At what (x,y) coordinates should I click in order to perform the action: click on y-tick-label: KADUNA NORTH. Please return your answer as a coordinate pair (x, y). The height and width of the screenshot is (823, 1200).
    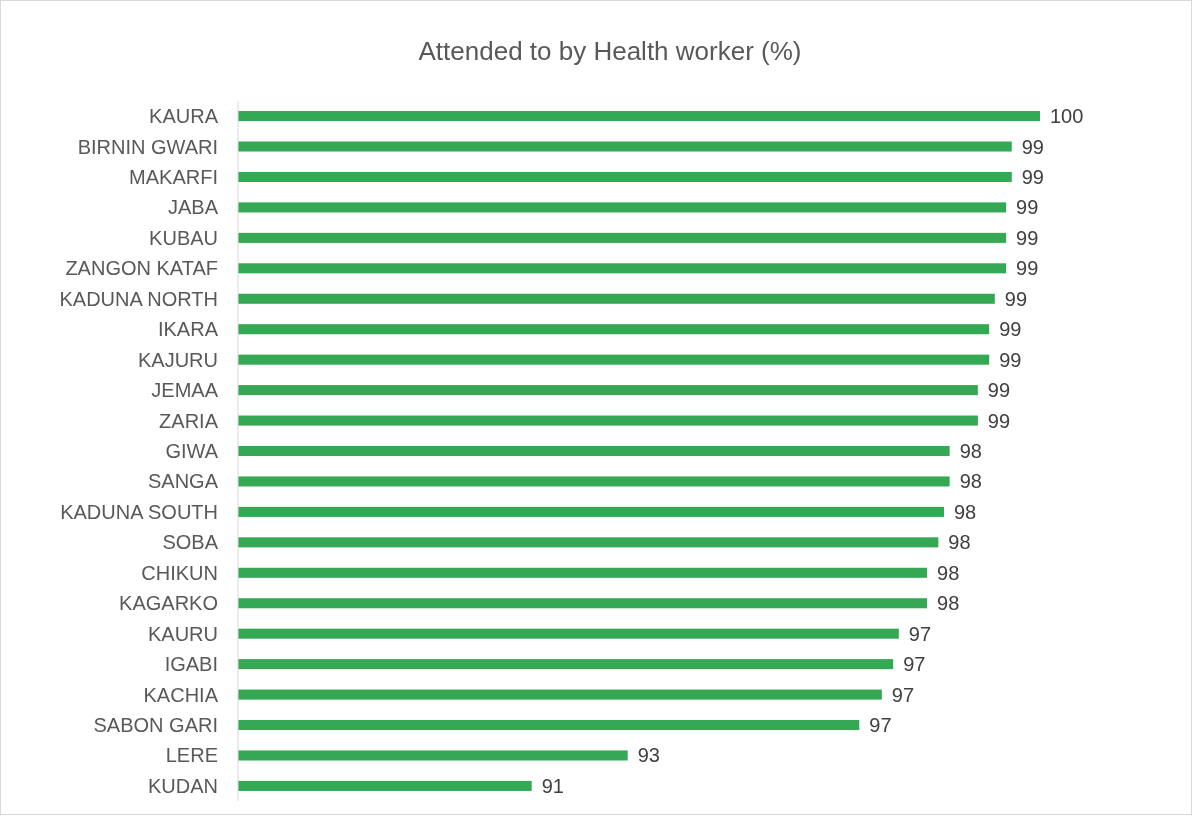
    Looking at the image, I should click on (138, 298).